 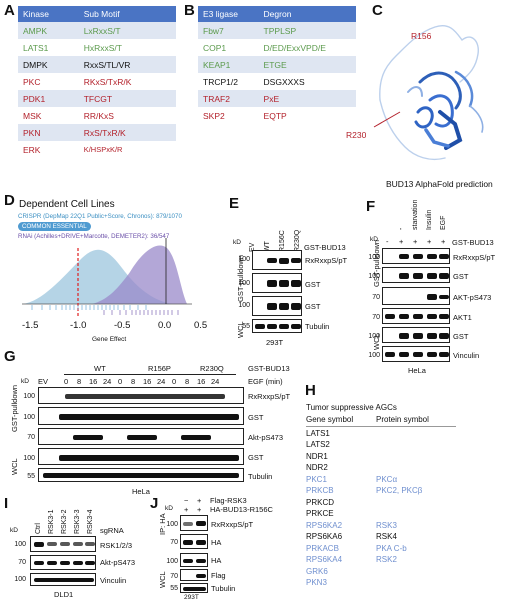 What do you see at coordinates (32, 115) in the screenshot?
I see `kinase-name: MSK` at bounding box center [32, 115].